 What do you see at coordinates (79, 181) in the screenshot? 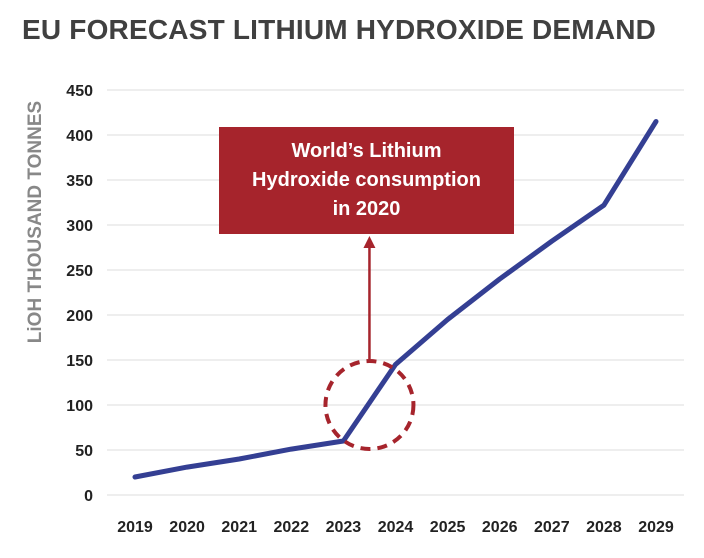
I see `y-tick-label: 350` at bounding box center [79, 181].